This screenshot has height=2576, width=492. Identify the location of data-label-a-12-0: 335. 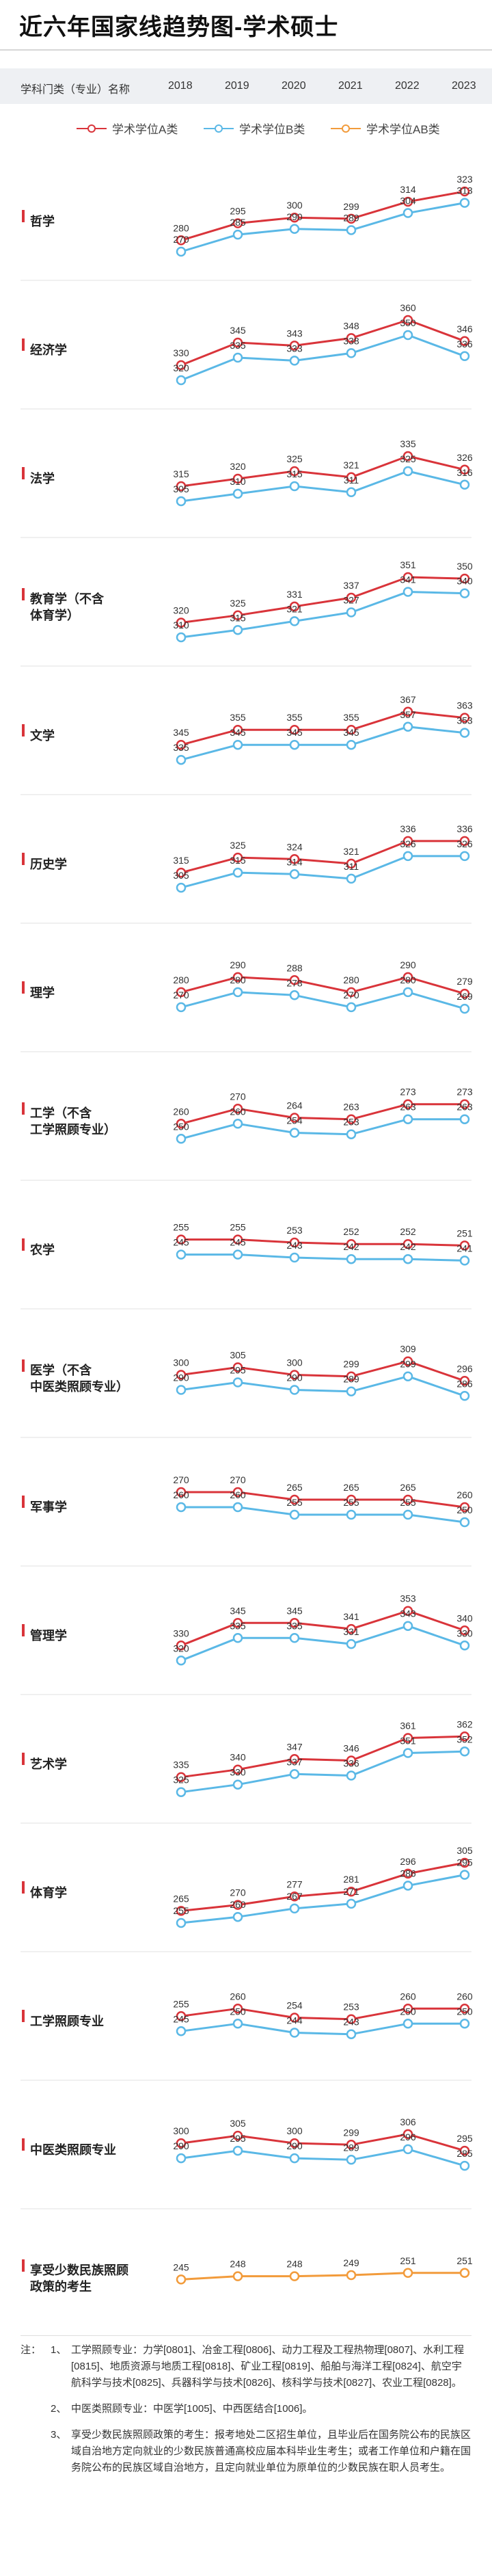
(181, 1765).